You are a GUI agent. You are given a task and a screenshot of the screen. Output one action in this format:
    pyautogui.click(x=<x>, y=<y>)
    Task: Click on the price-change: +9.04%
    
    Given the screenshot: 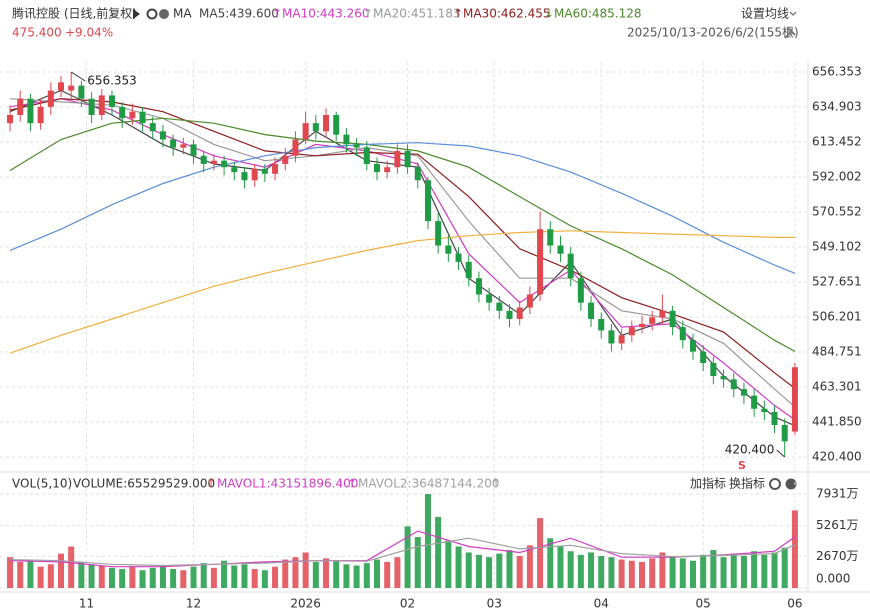 What is the action you would take?
    pyautogui.click(x=89, y=33)
    